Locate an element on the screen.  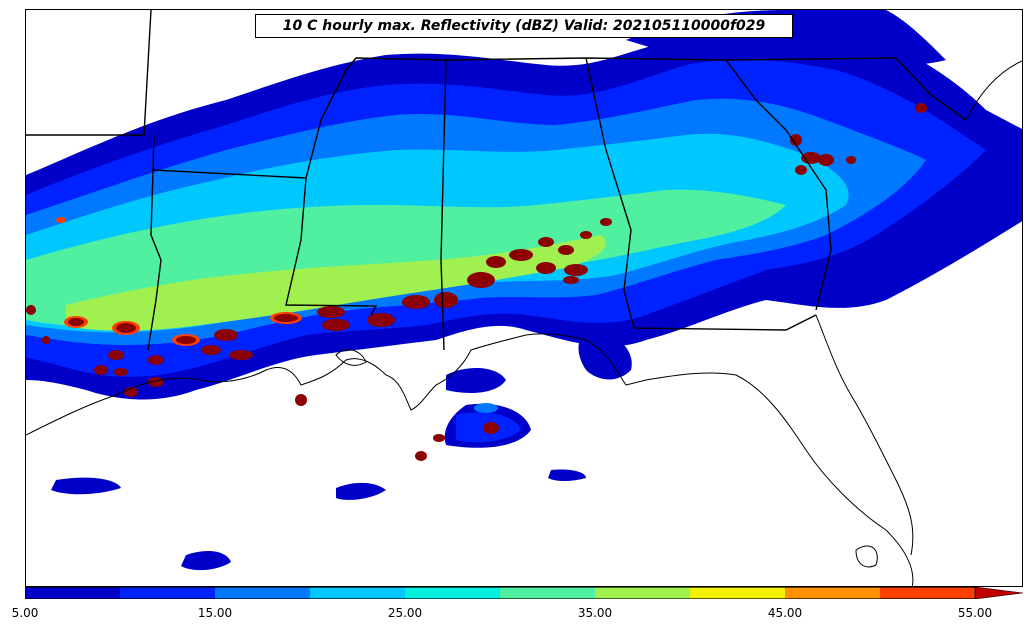
colorbar-tick-label: 15.00 is located at coordinates (215, 613).